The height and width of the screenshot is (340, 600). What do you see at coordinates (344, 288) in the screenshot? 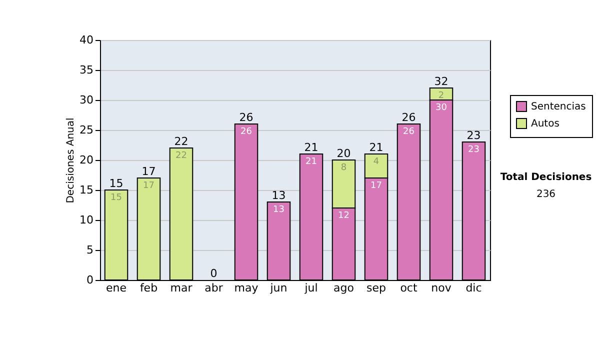
I see `x-tick-label: ago` at bounding box center [344, 288].